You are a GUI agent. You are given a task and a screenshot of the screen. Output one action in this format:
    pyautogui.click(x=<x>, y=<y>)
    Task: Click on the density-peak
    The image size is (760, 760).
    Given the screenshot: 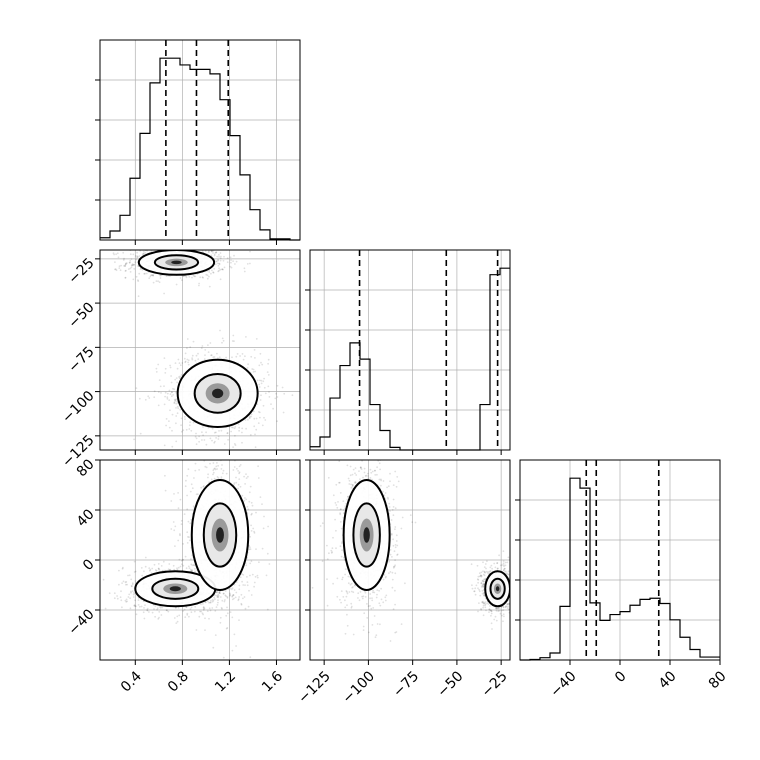 What is the action you would take?
    pyautogui.click(x=176, y=262)
    